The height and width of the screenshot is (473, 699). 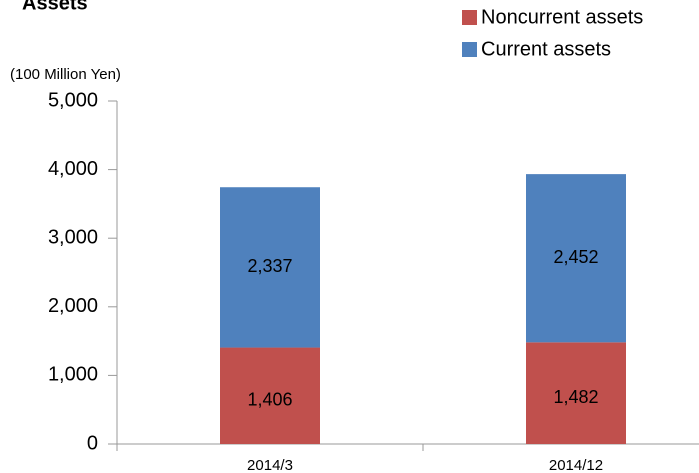 What do you see at coordinates (575, 397) in the screenshot?
I see `data-label: 1,482` at bounding box center [575, 397].